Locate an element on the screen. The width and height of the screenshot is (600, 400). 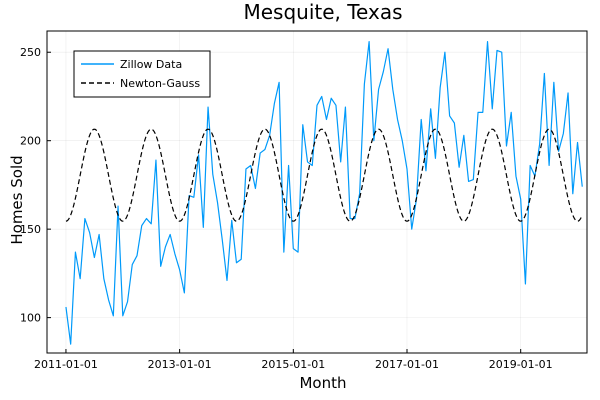
x-tick-label: 2013-01-01 is located at coordinates (180, 364).